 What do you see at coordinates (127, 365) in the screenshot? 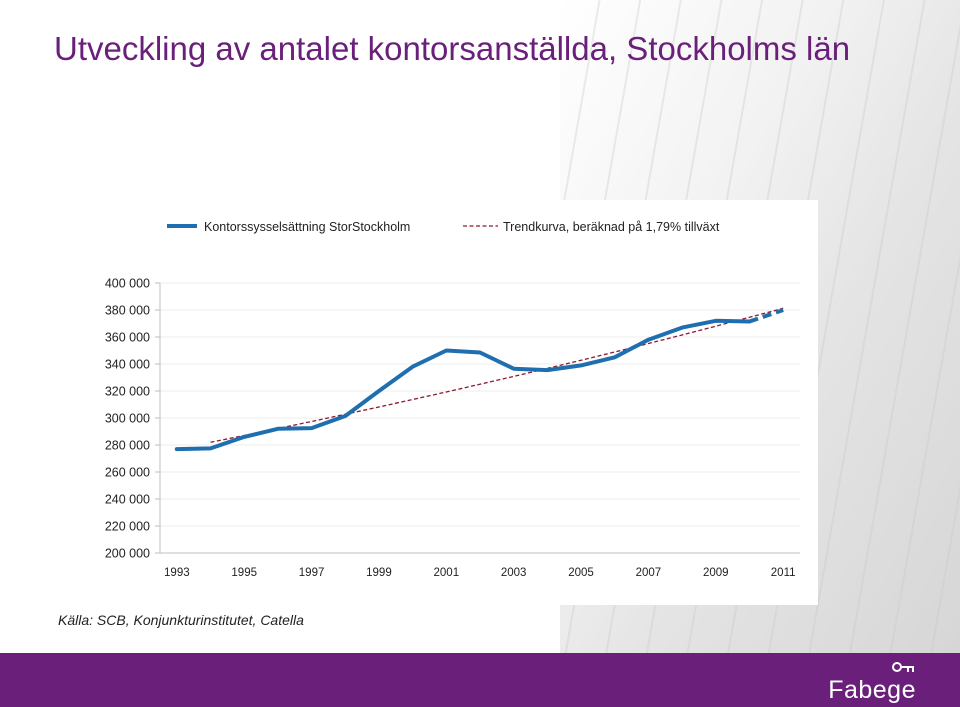
I see `y-tick-label: 340 000` at bounding box center [127, 365].